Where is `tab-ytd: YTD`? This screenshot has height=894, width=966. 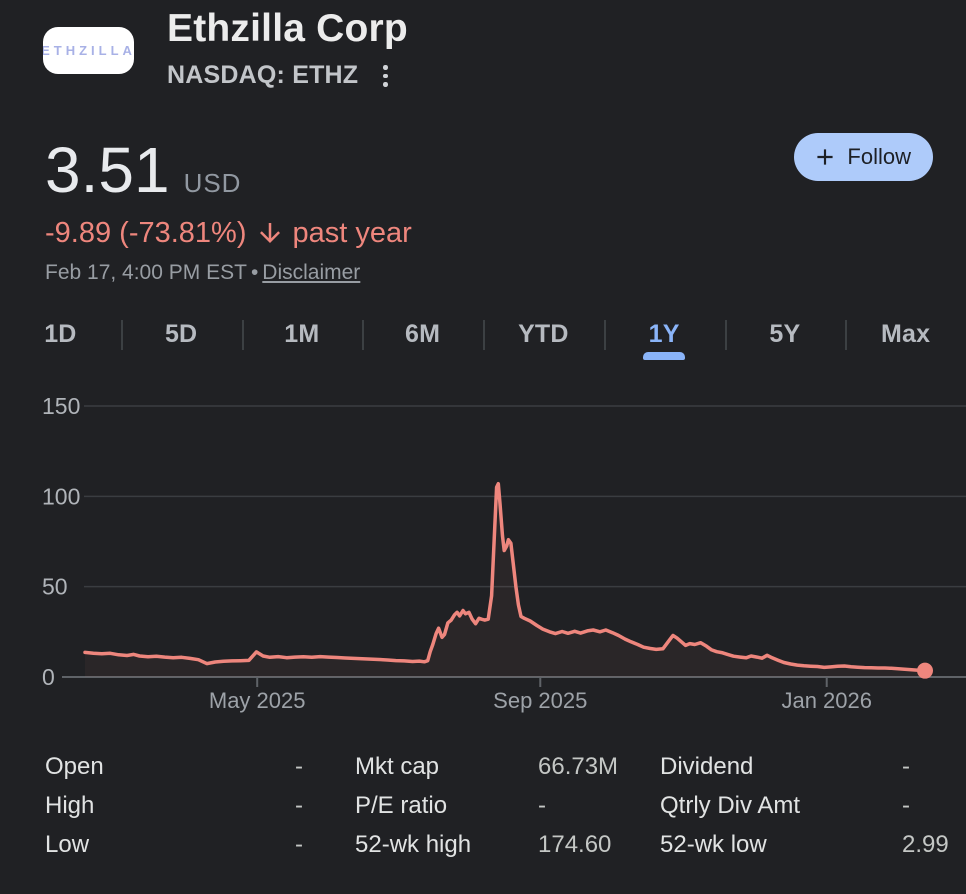 tab-ytd: YTD is located at coordinates (543, 335).